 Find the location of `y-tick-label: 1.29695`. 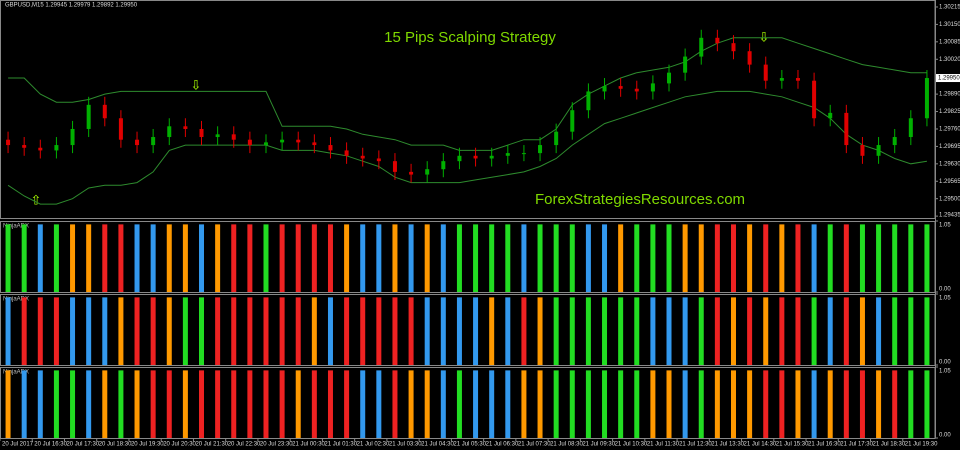

y-tick-label: 1.29695 is located at coordinates (949, 147).